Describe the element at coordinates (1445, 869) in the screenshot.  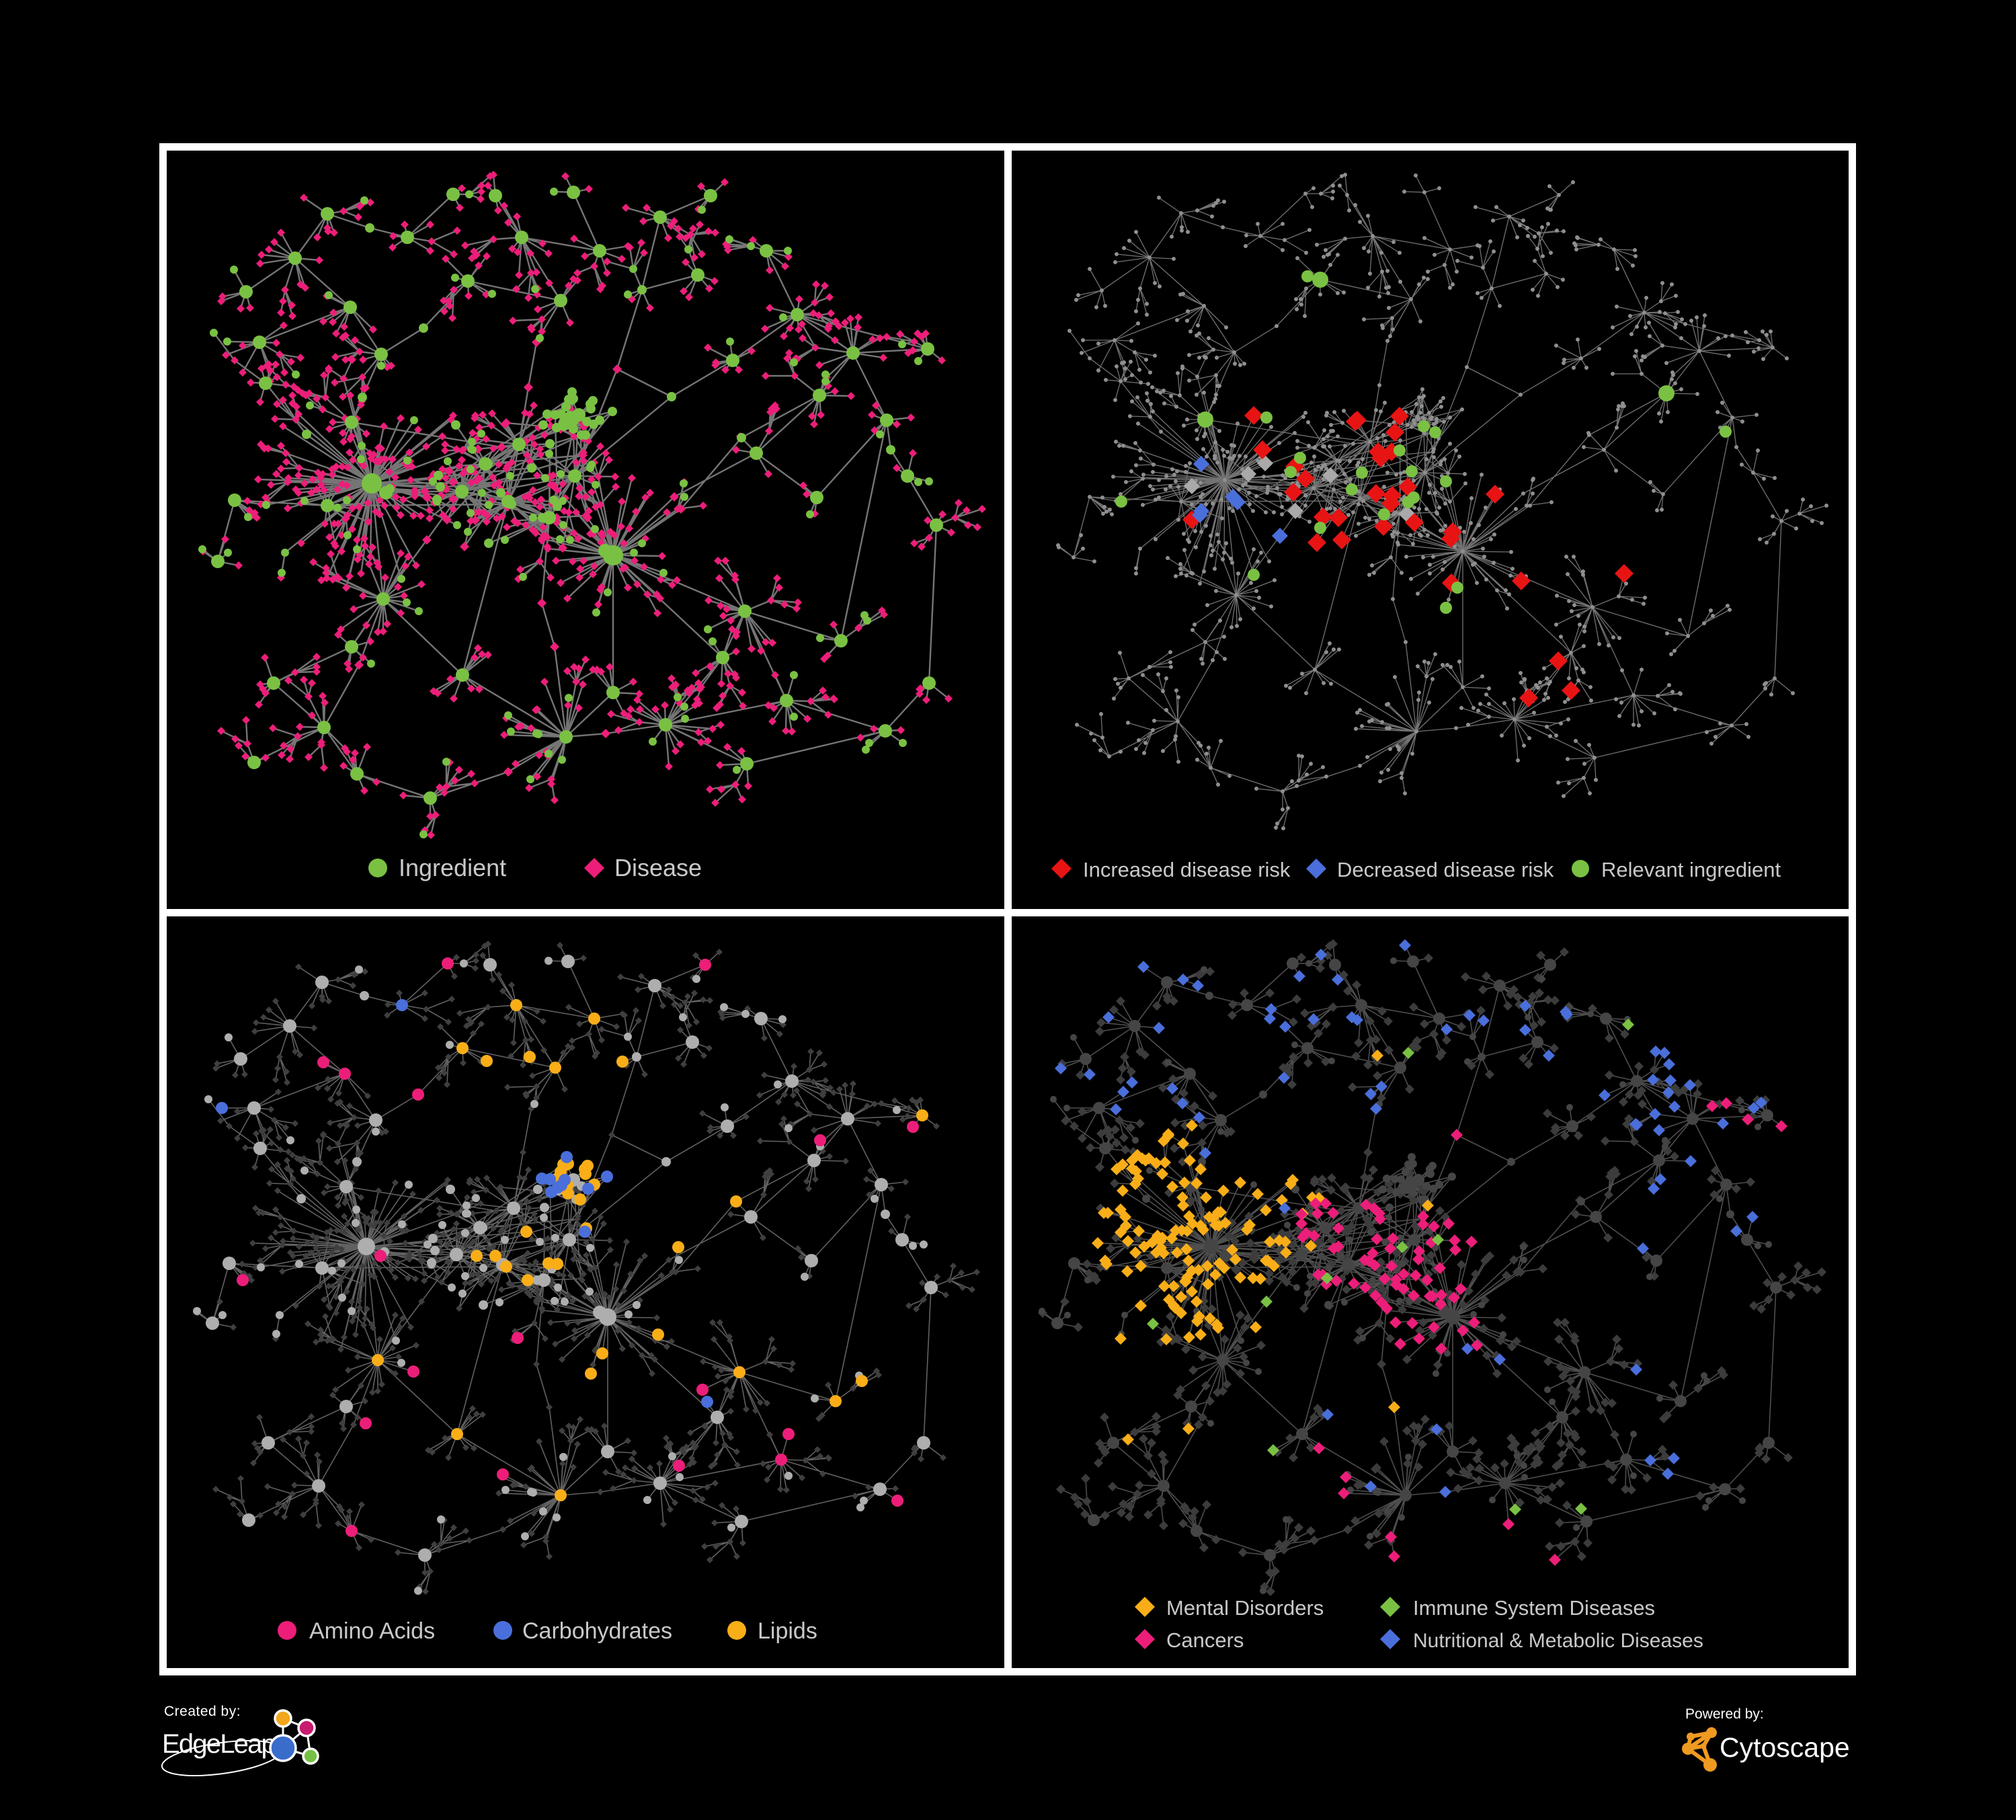
I see `svg-text: Decreased disease risk` at that location.